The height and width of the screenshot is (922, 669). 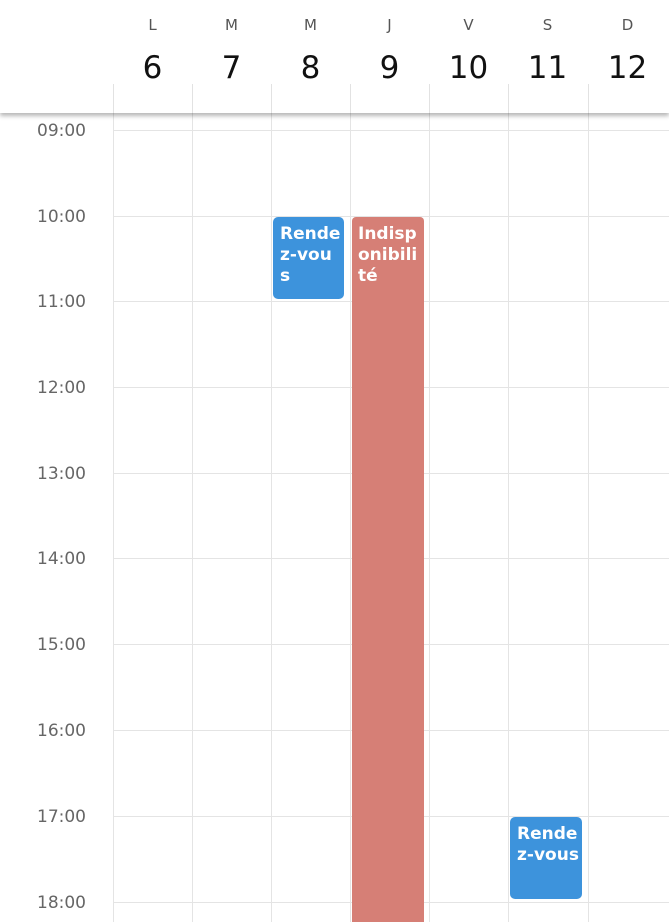 What do you see at coordinates (547, 68) in the screenshot?
I see `day-number: 11` at bounding box center [547, 68].